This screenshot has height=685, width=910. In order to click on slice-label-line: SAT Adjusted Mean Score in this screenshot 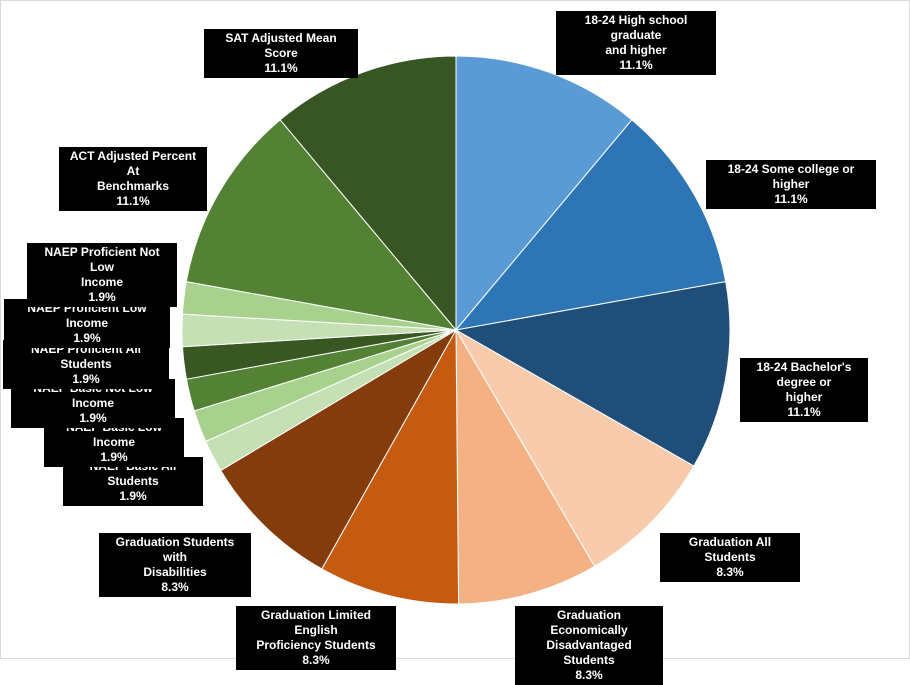, I will do `click(281, 45)`.